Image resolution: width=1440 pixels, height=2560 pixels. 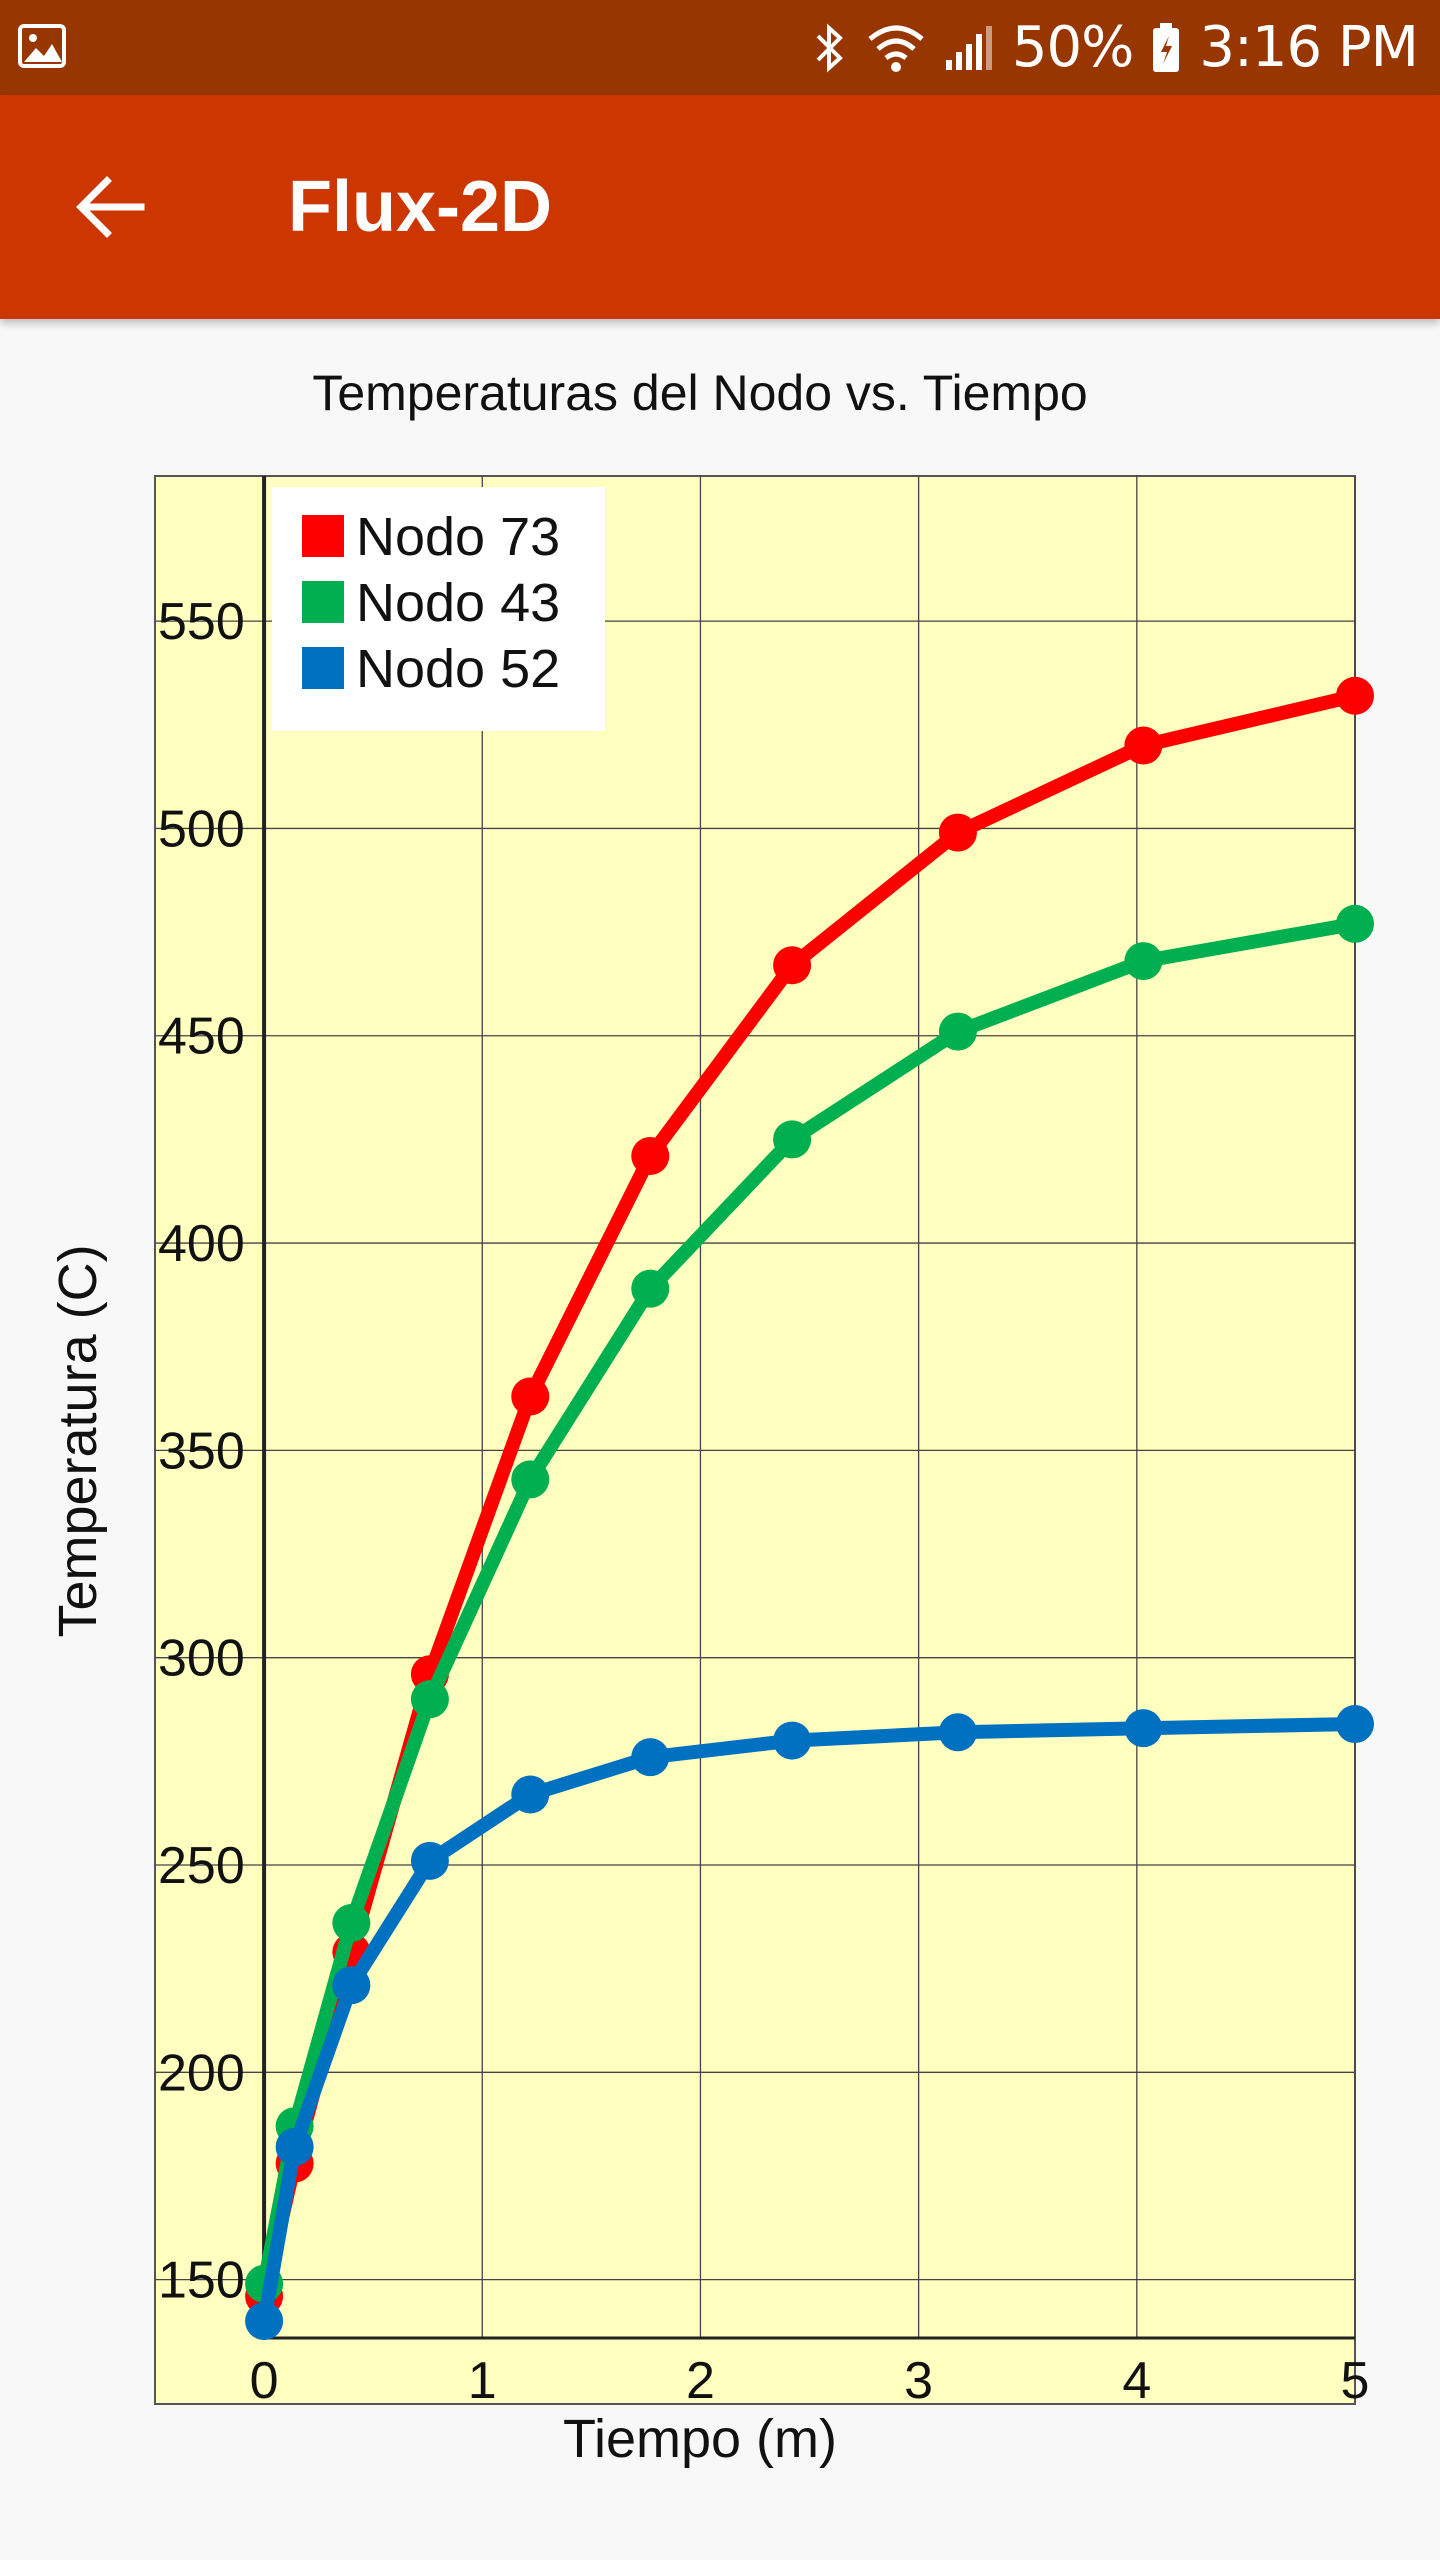 I want to click on y-tick-label: 450, so click(x=201, y=1037).